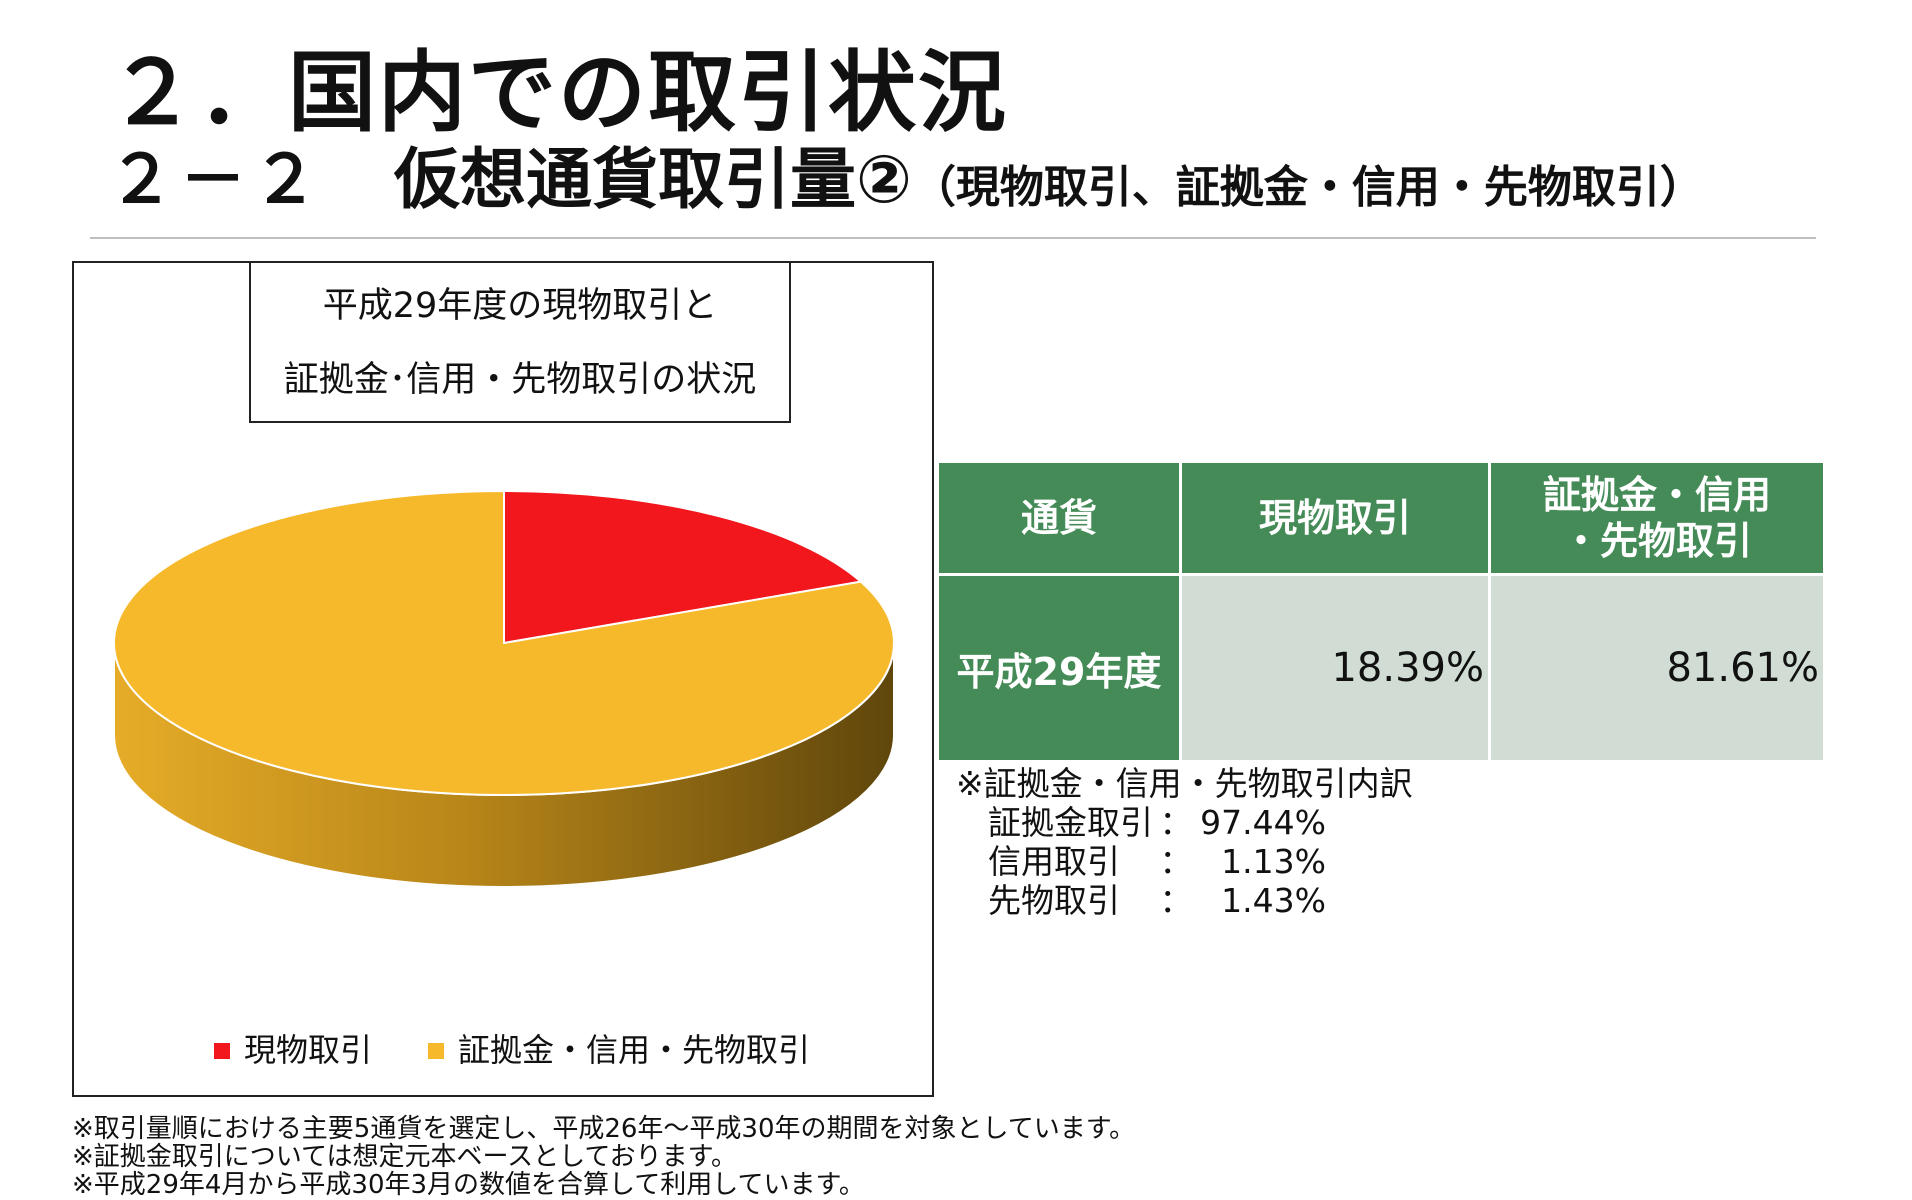 The image size is (1912, 1200). I want to click on pie-chart, so click(504, 688).